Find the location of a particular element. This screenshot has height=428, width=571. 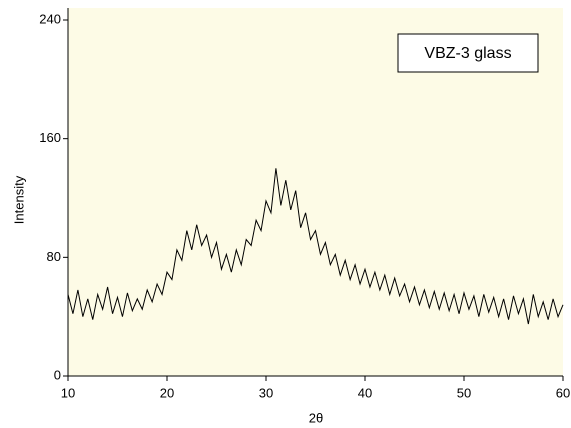

y-tick-label: 0 is located at coordinates (57, 374).